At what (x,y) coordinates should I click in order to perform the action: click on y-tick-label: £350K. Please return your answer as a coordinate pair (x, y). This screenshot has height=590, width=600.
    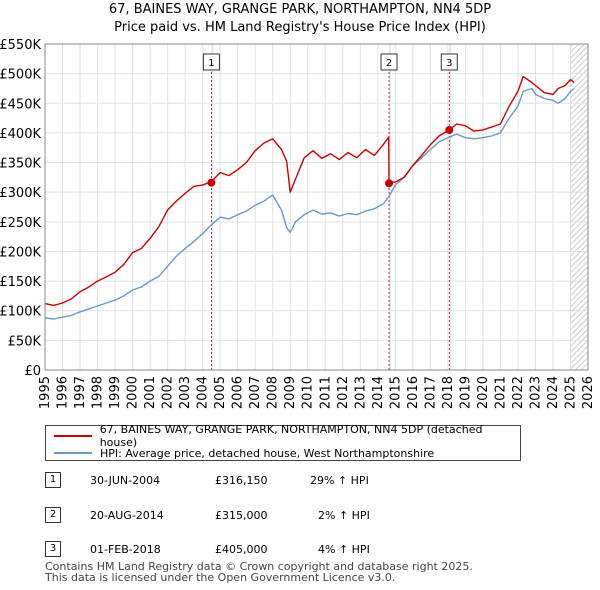
    Looking at the image, I should click on (20, 164).